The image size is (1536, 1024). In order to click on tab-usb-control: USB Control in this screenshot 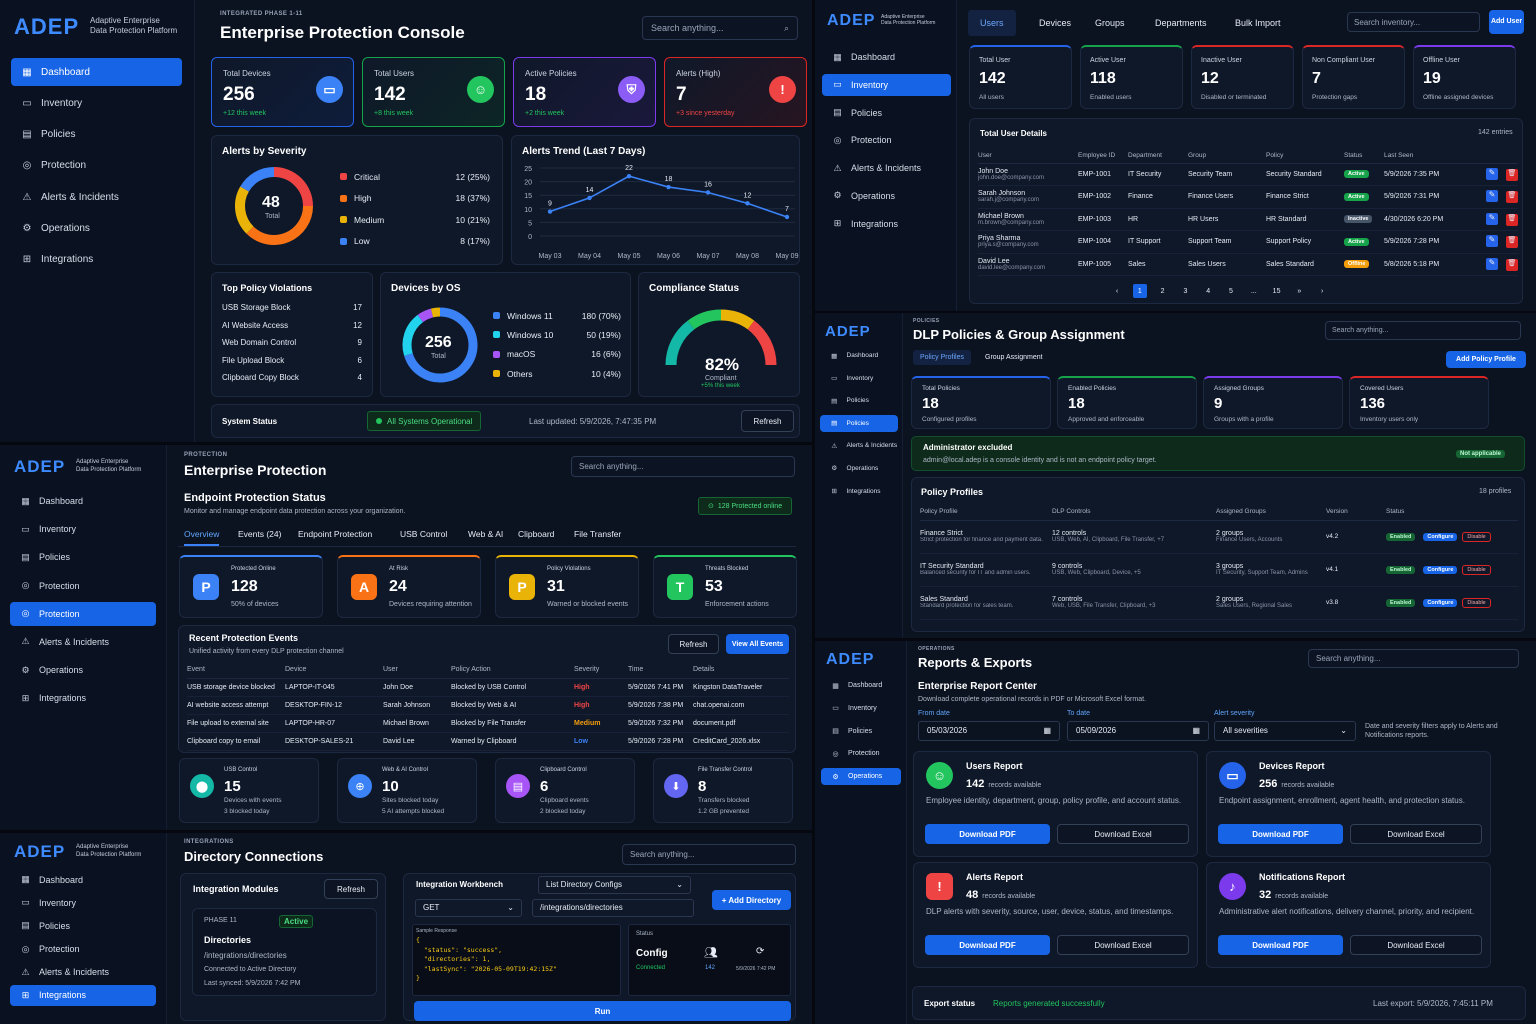, I will do `click(424, 534)`.